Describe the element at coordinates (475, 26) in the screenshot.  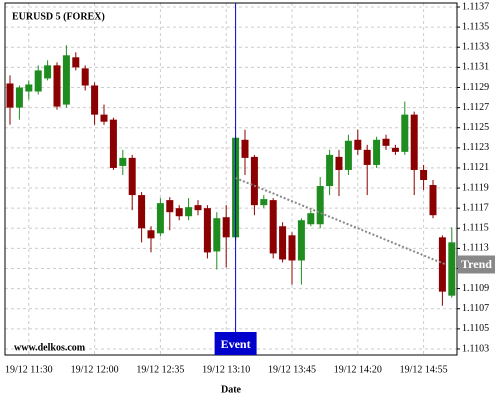
I see `y-tick-label: 1.1135` at that location.